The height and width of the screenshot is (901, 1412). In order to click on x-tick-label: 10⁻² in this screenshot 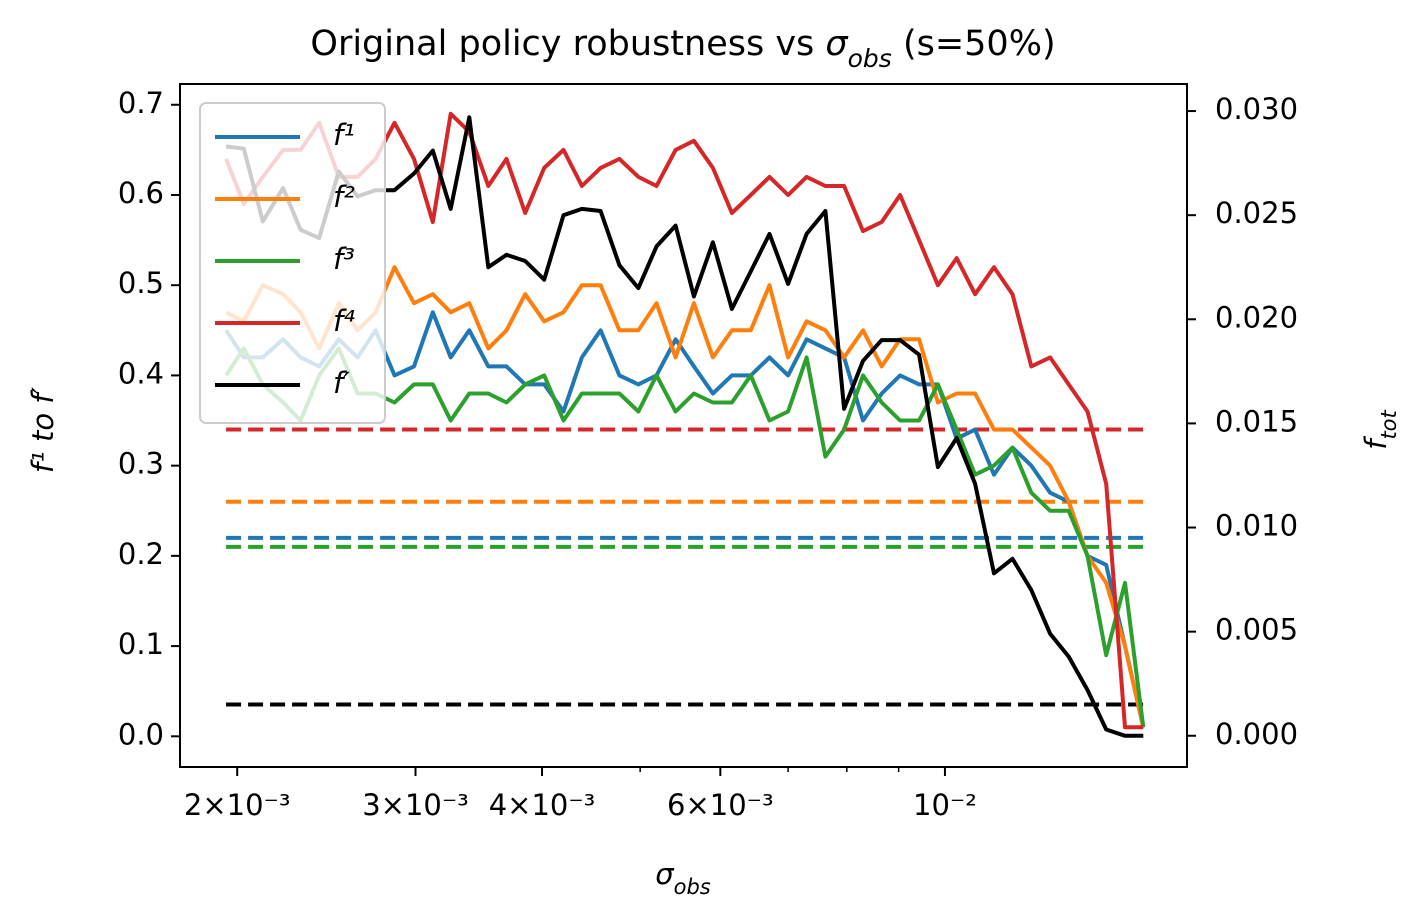, I will do `click(945, 805)`.